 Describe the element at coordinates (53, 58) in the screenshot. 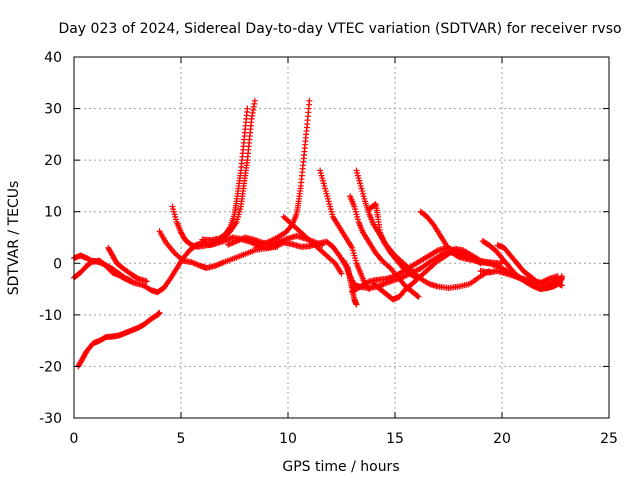

I see `y-tick-label: 40` at that location.